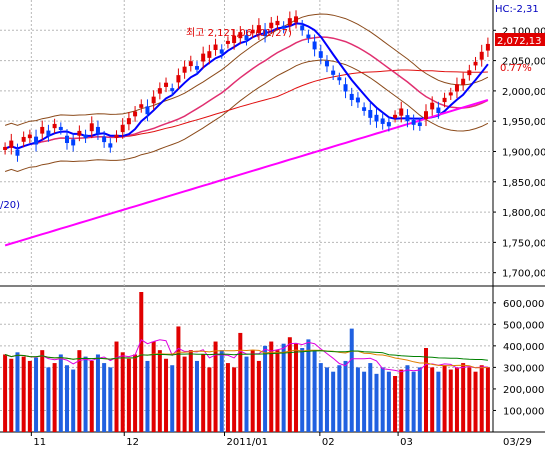 Image resolution: width=545 pixels, height=450 pixels. I want to click on volume-tick-label: 400,000, so click(523, 347).